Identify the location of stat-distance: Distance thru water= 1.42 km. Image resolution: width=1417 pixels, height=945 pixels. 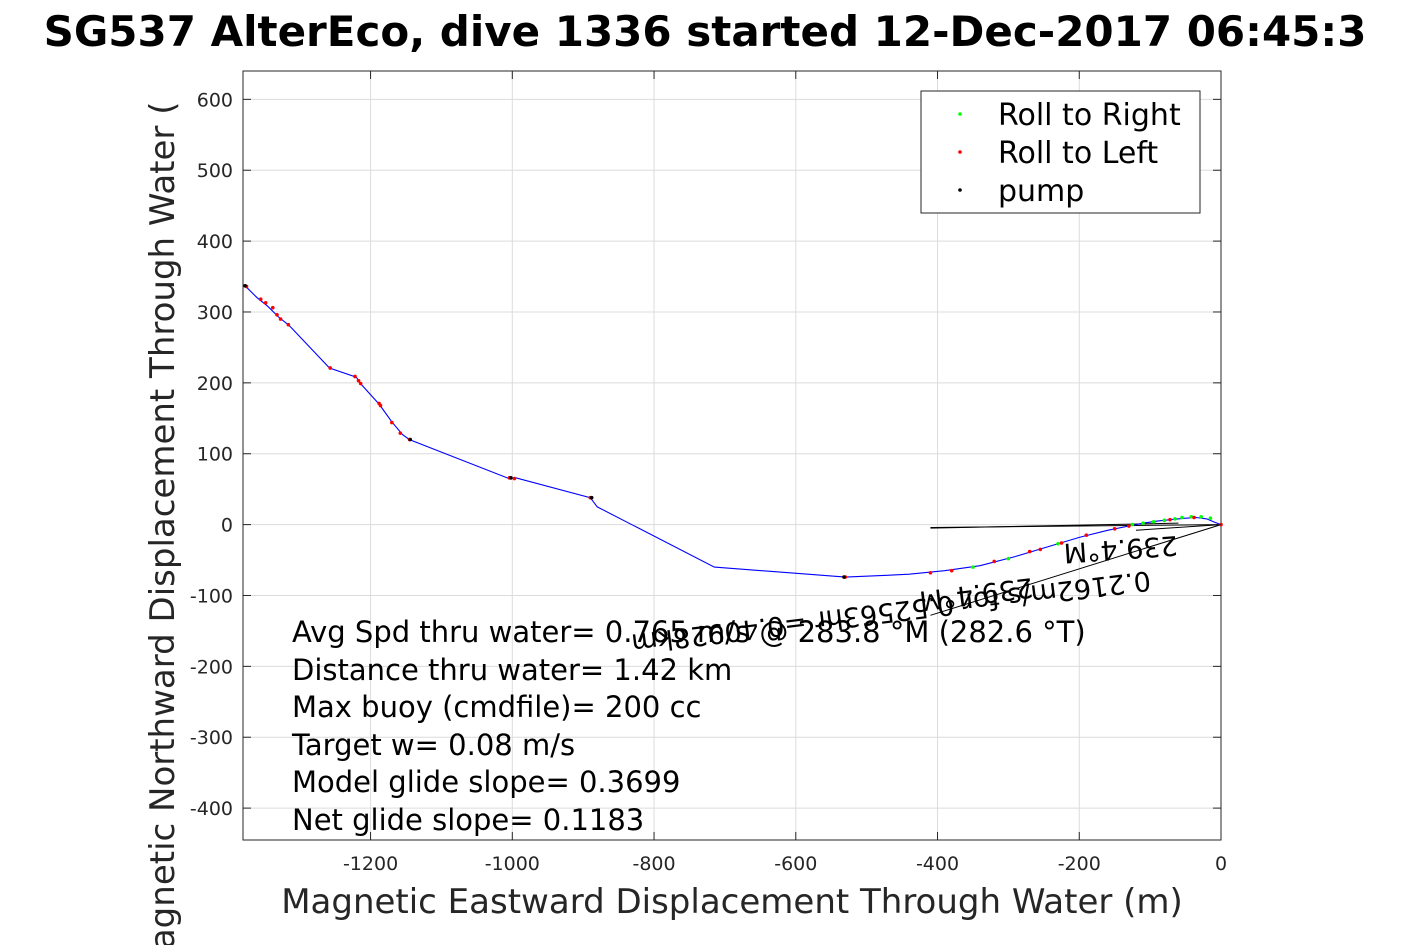
(512, 670).